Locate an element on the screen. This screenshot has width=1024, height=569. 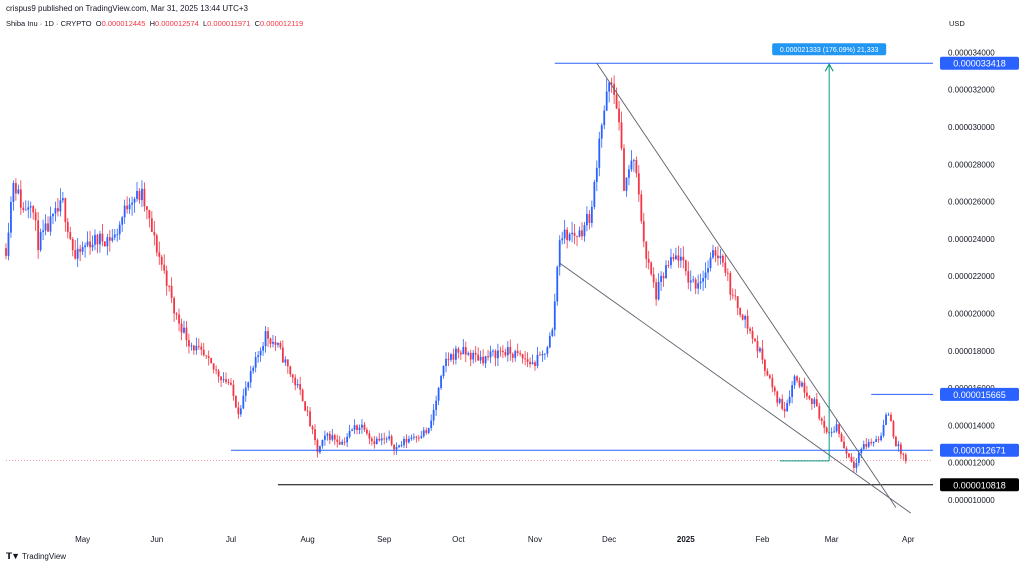
x-tick-label: May is located at coordinates (82, 539).